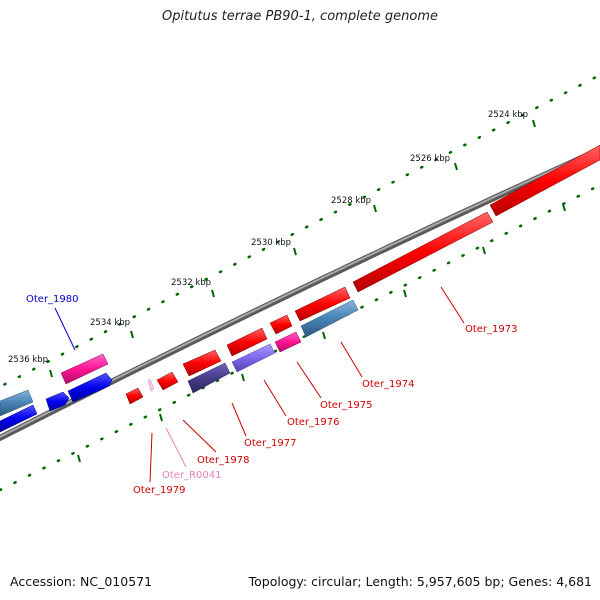 This screenshot has width=600, height=600. What do you see at coordinates (209, 378) in the screenshot?
I see `gene-oter-1977` at bounding box center [209, 378].